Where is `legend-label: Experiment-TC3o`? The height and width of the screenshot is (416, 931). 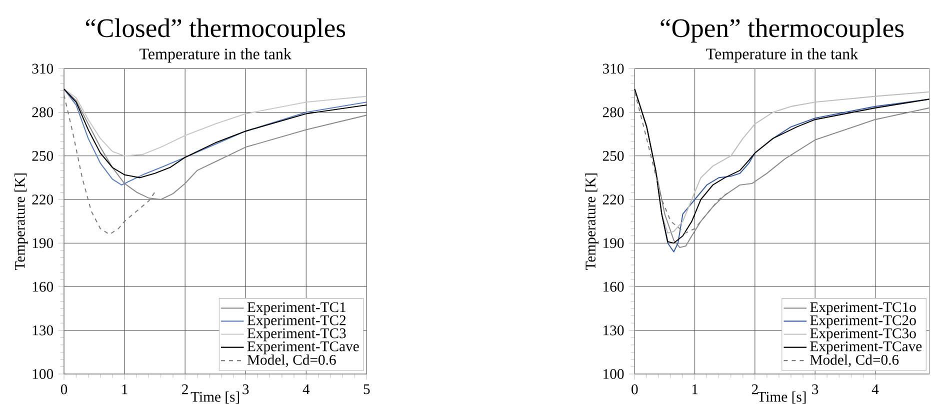
legend-label: Experiment-TC3o is located at coordinates (863, 335).